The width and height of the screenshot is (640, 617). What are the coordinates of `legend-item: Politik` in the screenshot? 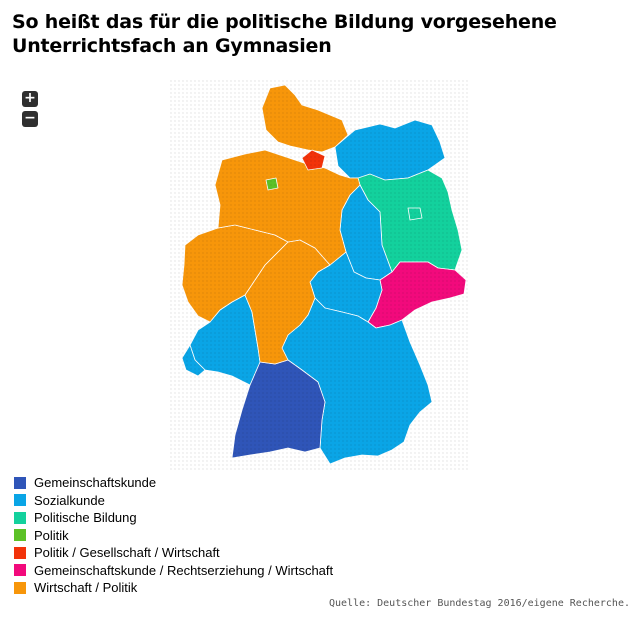 It's located at (173, 536).